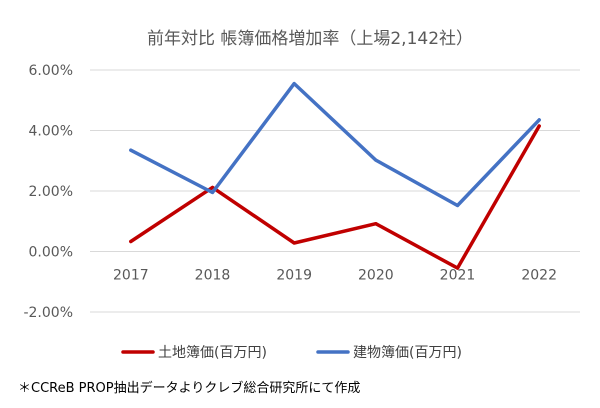  Describe the element at coordinates (51, 192) in the screenshot. I see `y-tick-label: 2.00%` at that location.